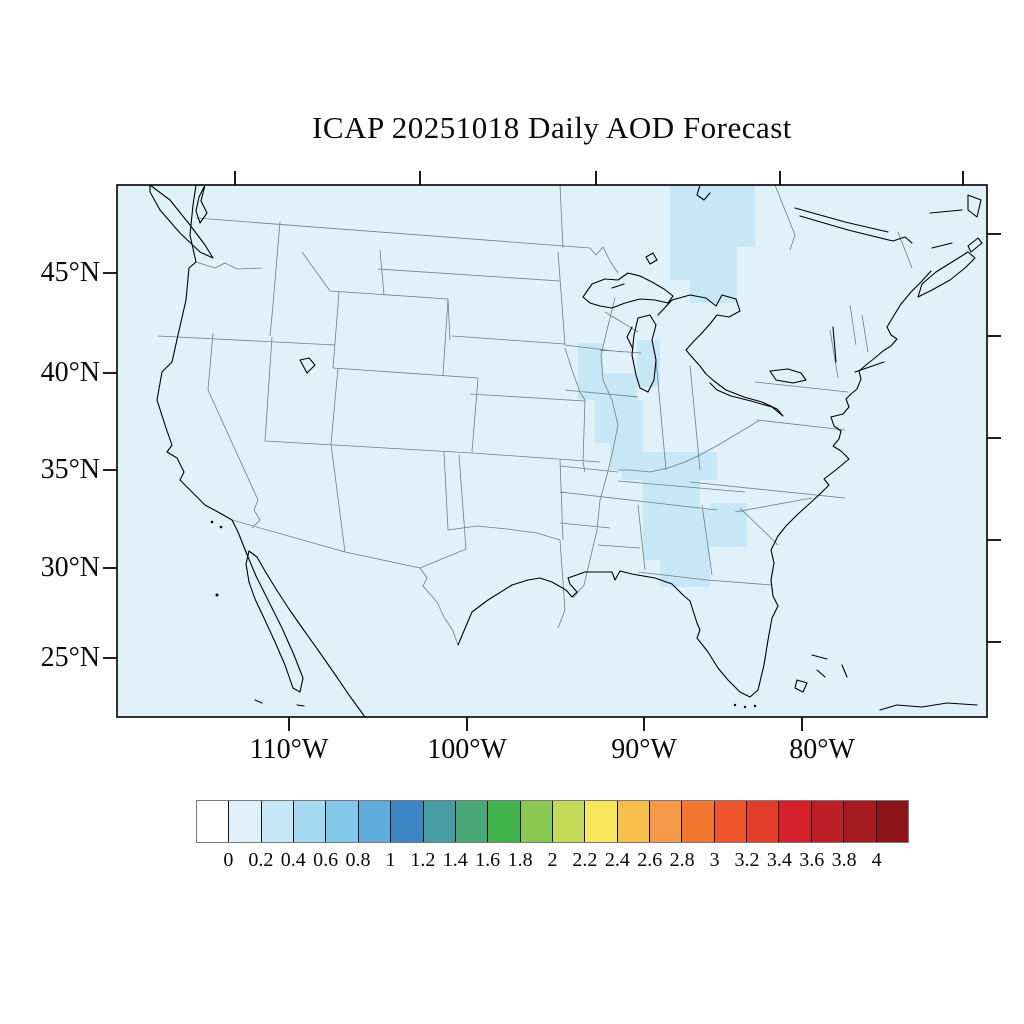 The height and width of the screenshot is (1024, 1024). I want to click on aod-patch-wisconsin-illinois, so click(610, 406).